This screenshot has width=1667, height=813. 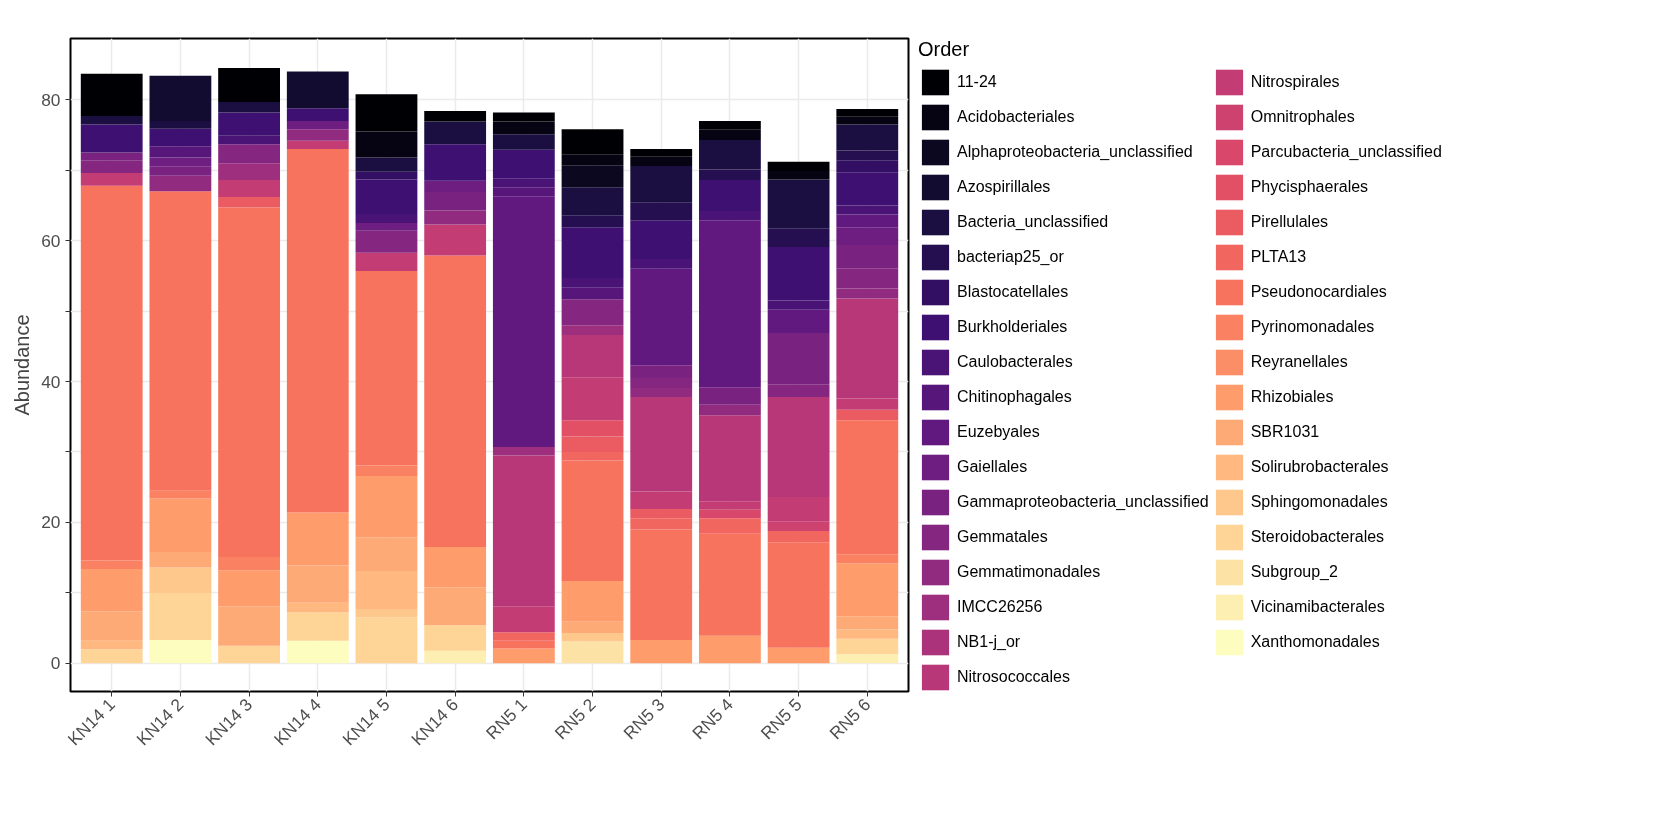 I want to click on legend-label: Chitinophagales, so click(x=1014, y=397).